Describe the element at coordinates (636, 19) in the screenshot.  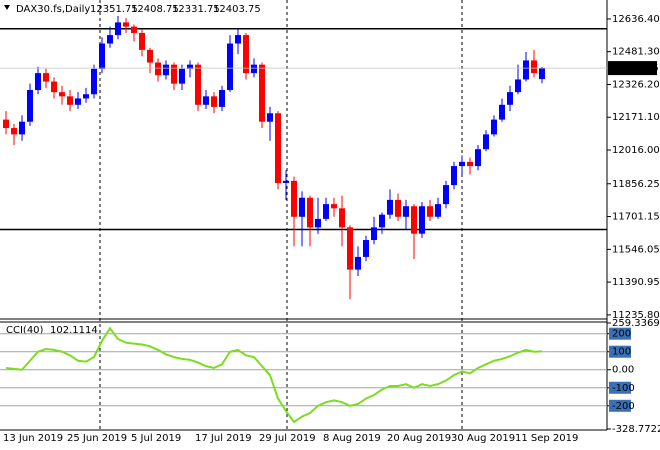
I see `y-tick-label: 12636.40` at that location.